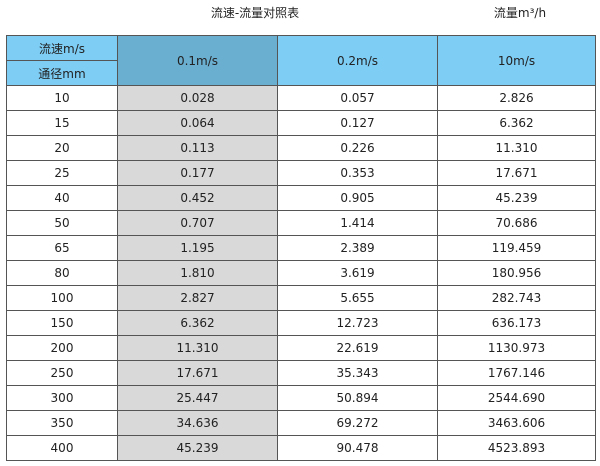 The height and width of the screenshot is (466, 600). I want to click on flow-cell: 0.028, so click(197, 98).